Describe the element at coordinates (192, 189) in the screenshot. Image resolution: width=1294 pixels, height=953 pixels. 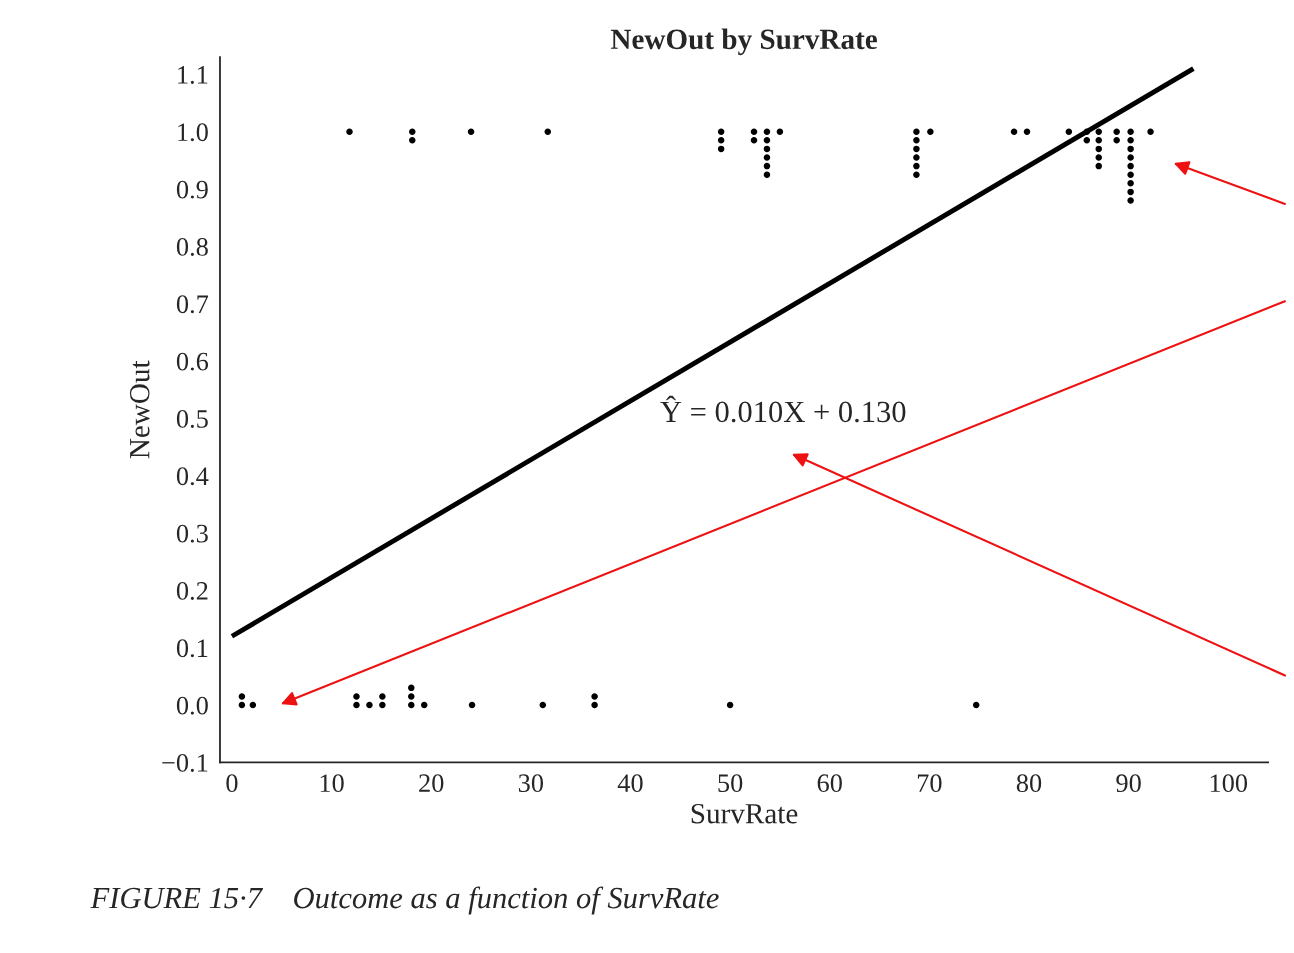
I see `y-tick-label: 0.9` at that location.